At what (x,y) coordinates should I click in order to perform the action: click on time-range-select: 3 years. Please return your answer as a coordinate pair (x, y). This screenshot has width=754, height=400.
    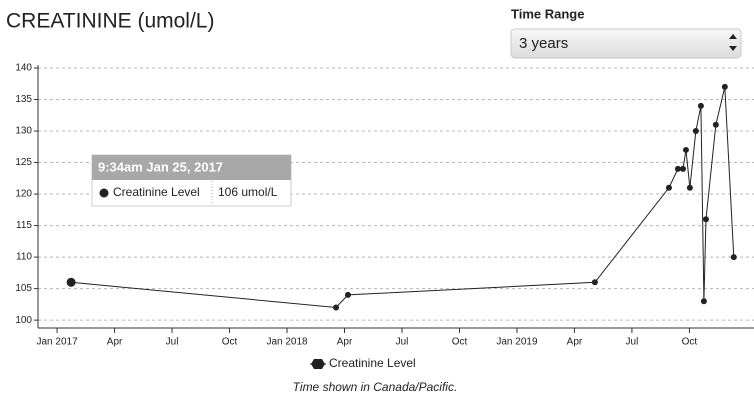
    Looking at the image, I should click on (626, 43).